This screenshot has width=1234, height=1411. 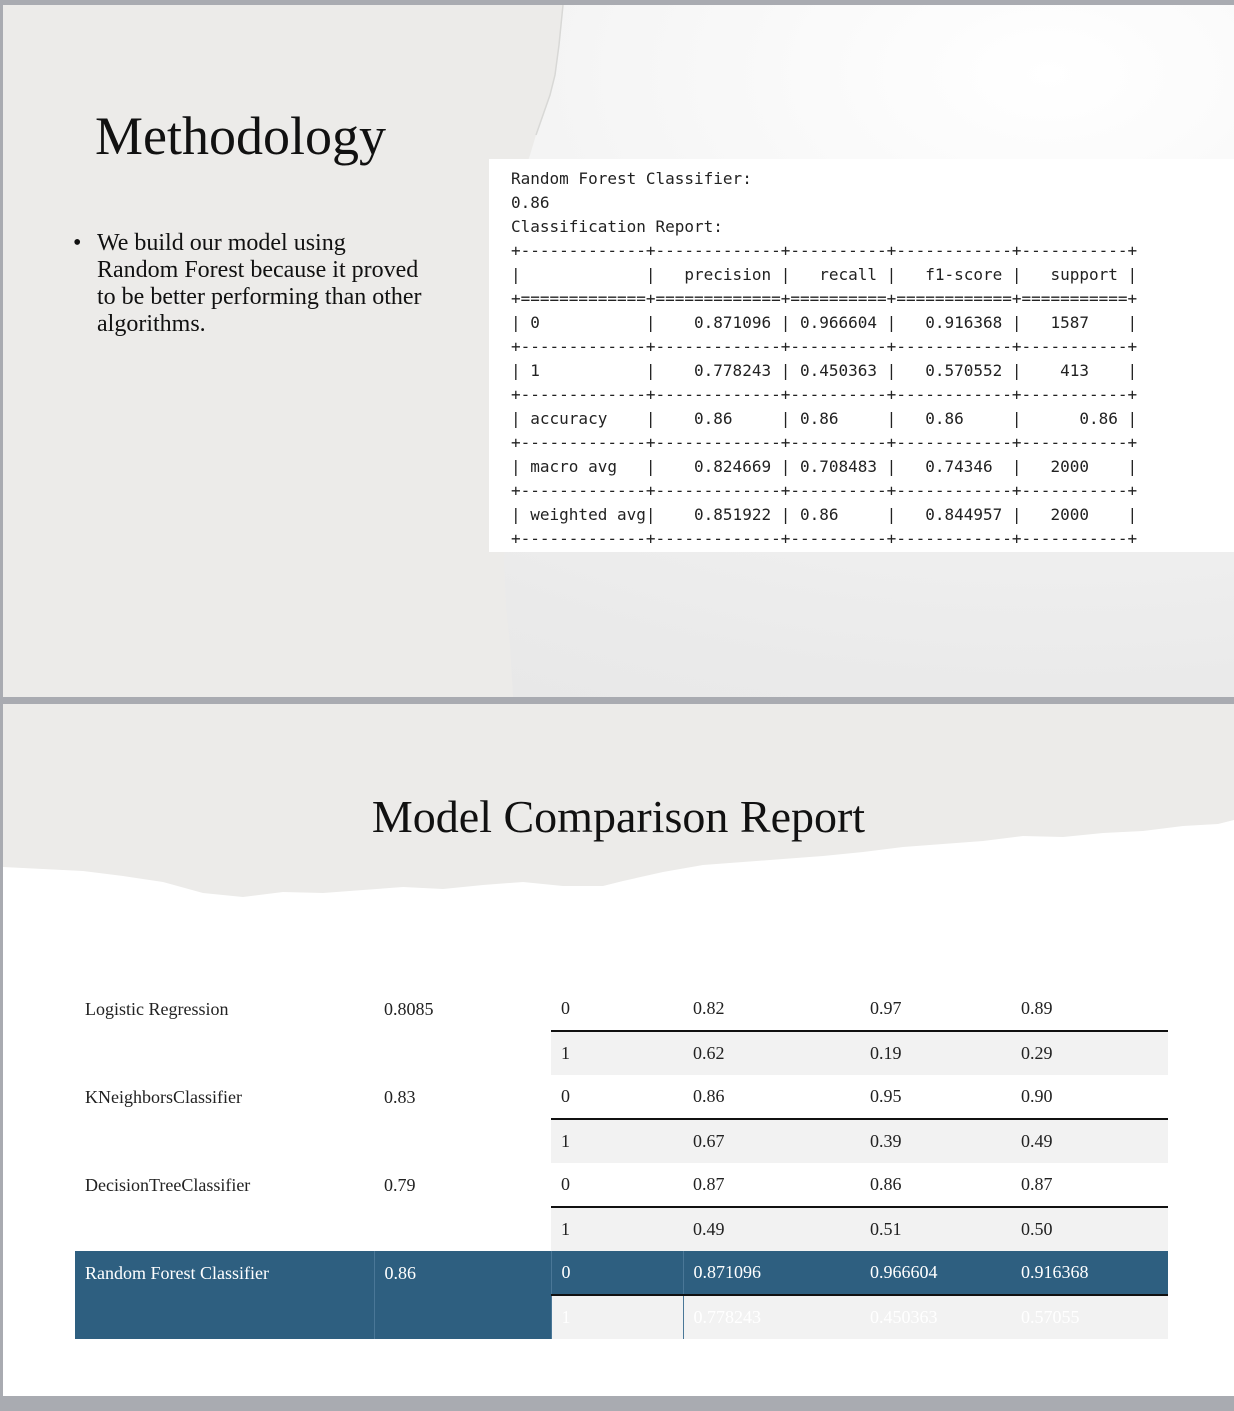 What do you see at coordinates (935, 1273) in the screenshot?
I see `recall-cell: 0.966604` at bounding box center [935, 1273].